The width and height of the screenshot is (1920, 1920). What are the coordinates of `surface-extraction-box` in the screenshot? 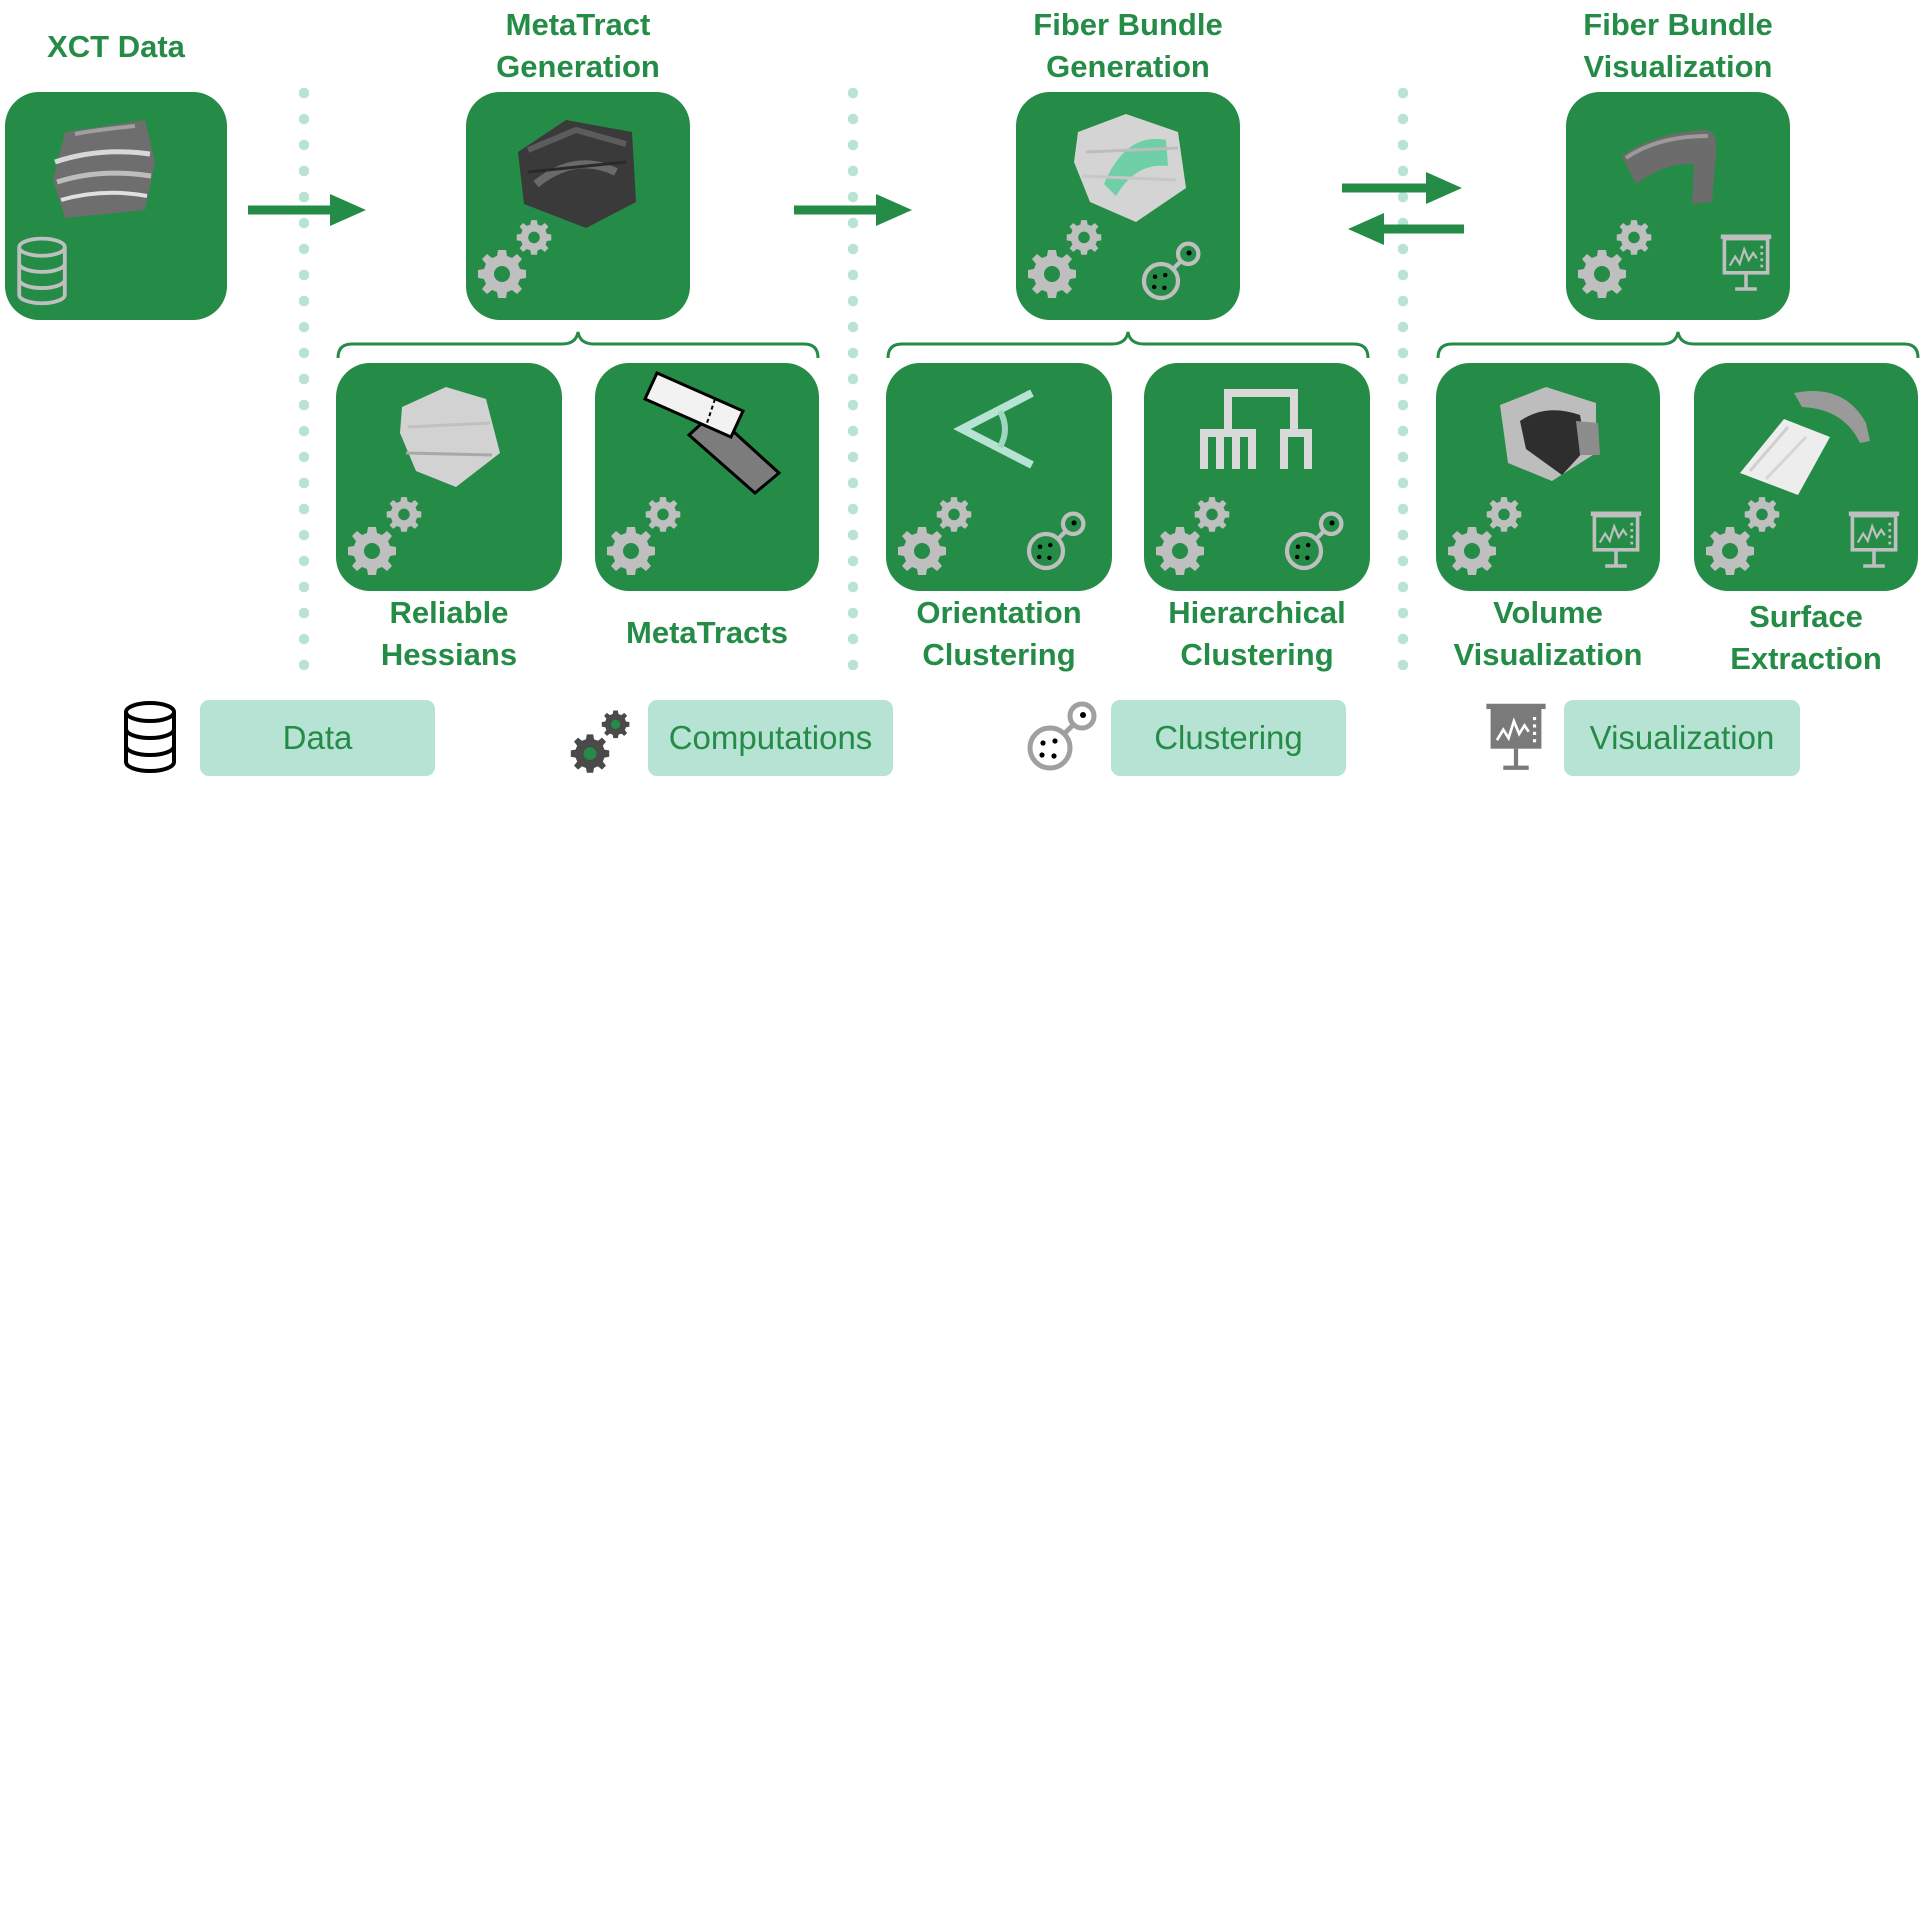 It's located at (1806, 477).